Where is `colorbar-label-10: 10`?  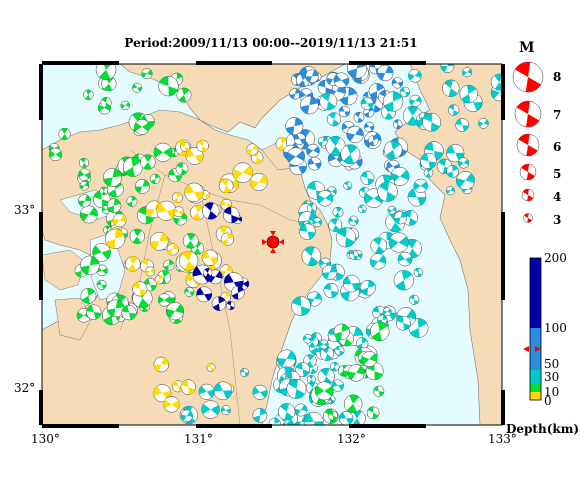 colorbar-label-10: 10 is located at coordinates (552, 392).